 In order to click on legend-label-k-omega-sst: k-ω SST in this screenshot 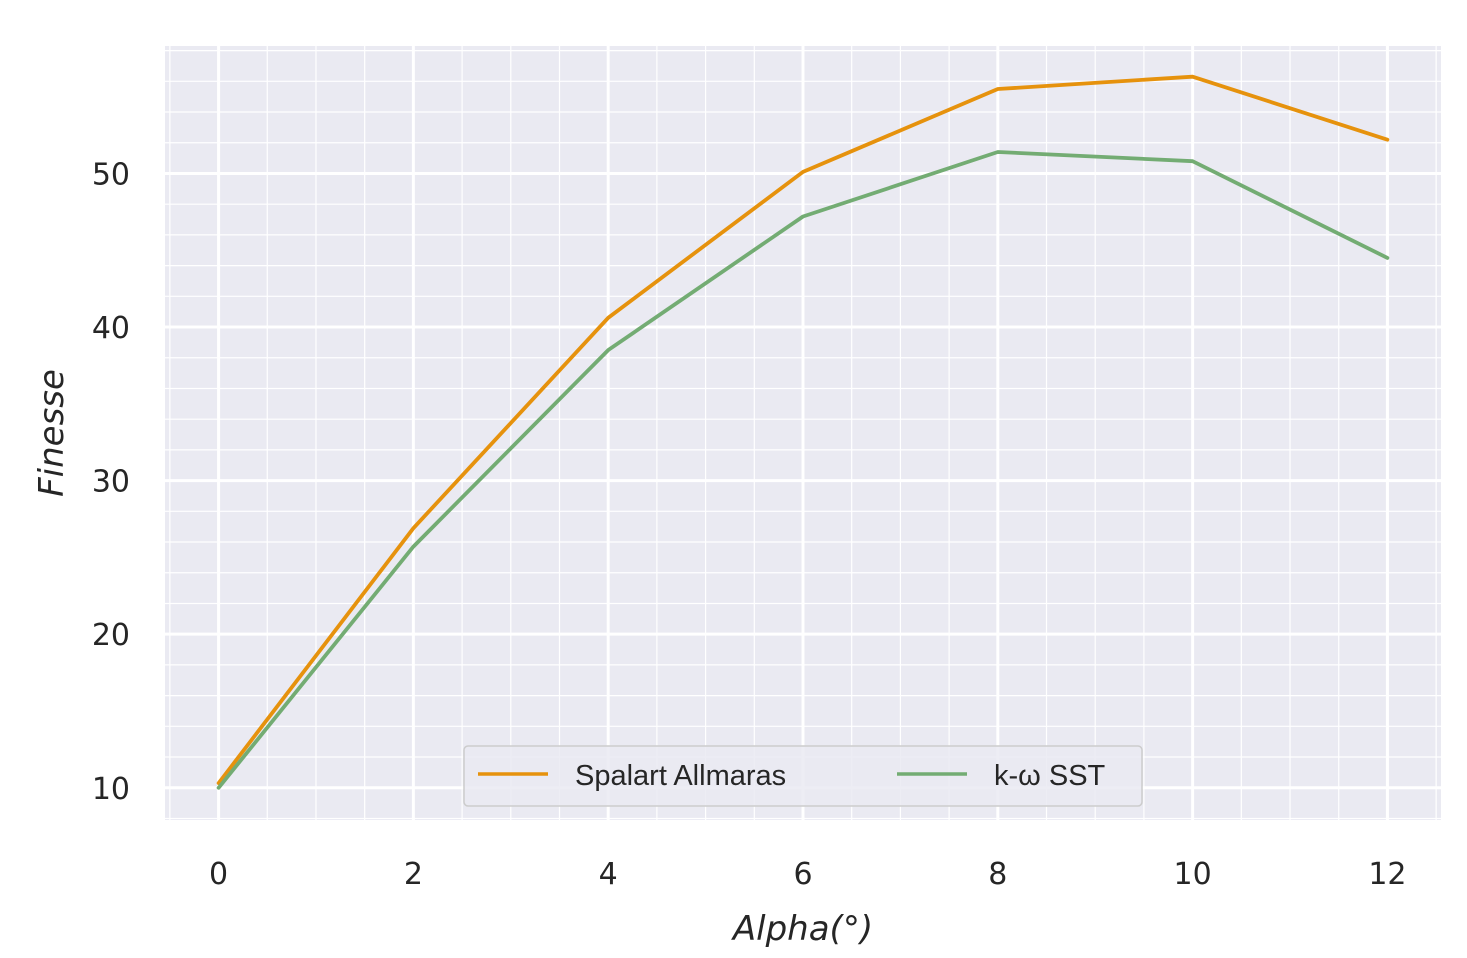, I will do `click(1050, 776)`.